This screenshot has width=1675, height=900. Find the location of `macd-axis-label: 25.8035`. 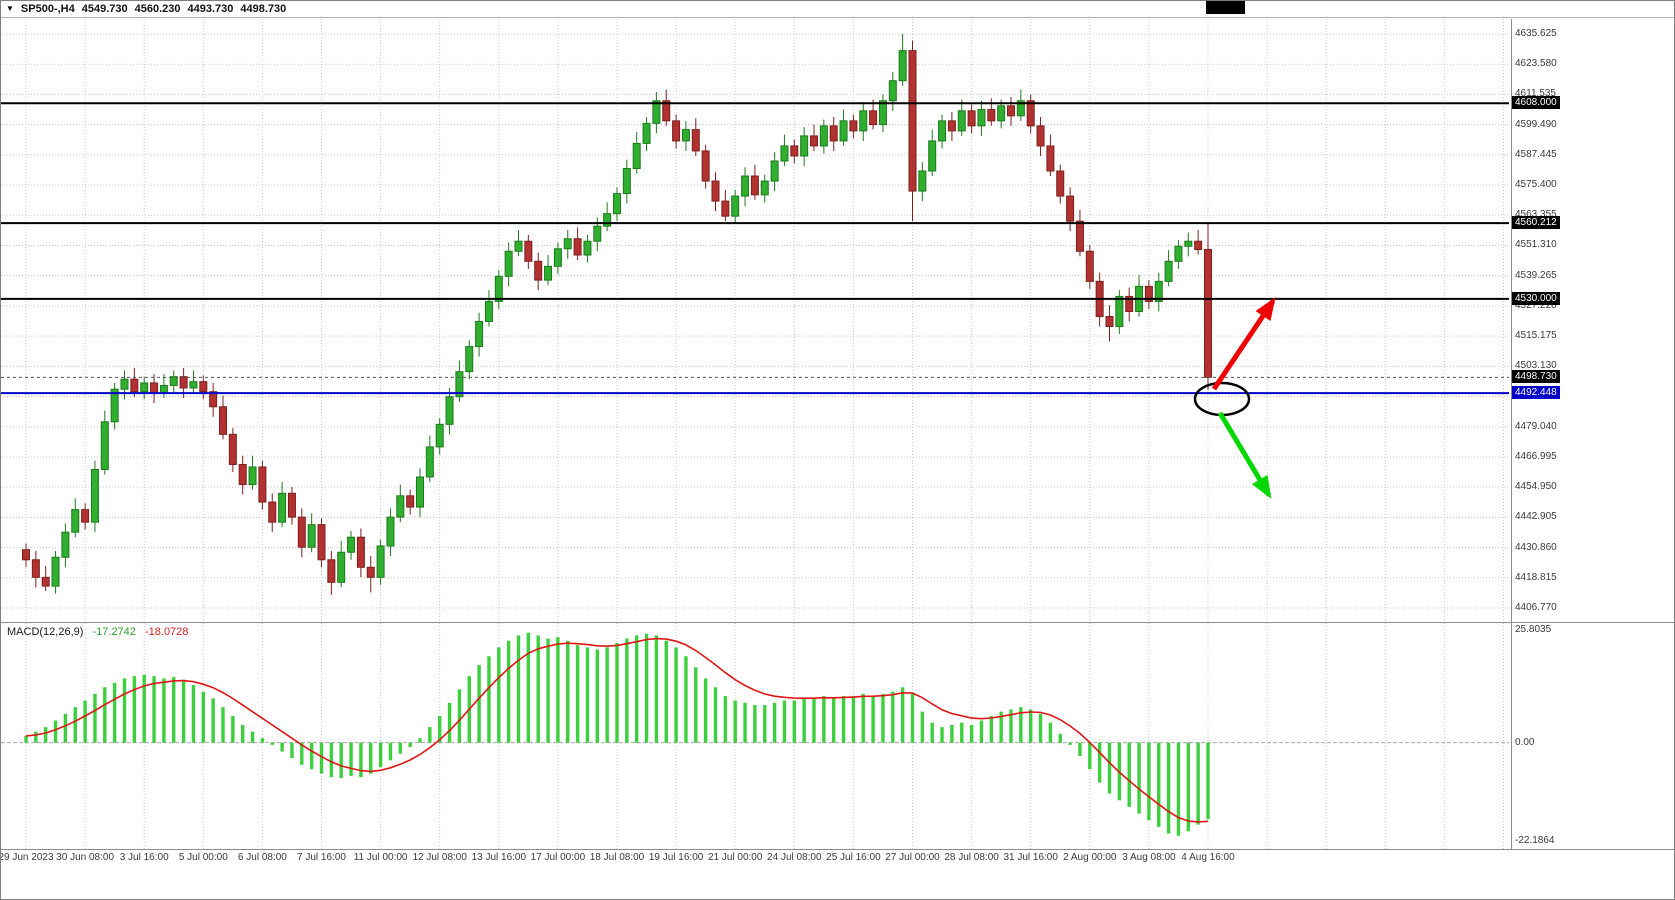

macd-axis-label: 25.8035 is located at coordinates (1533, 629).